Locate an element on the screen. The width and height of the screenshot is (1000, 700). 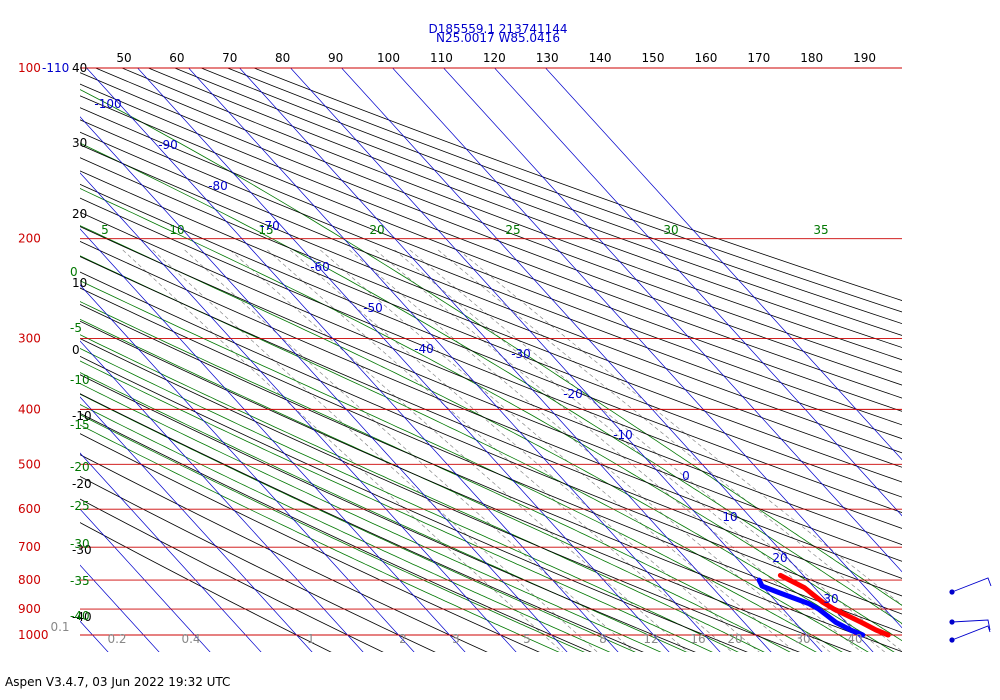
top-axis-label: 80 is located at coordinates (282, 58).